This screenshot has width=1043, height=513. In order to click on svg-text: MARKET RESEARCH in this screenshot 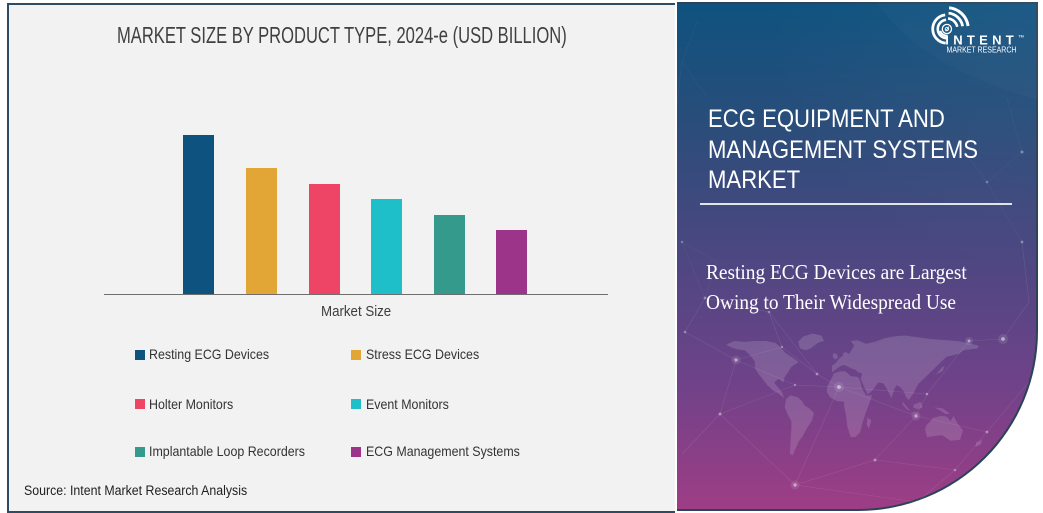, I will do `click(982, 50)`.